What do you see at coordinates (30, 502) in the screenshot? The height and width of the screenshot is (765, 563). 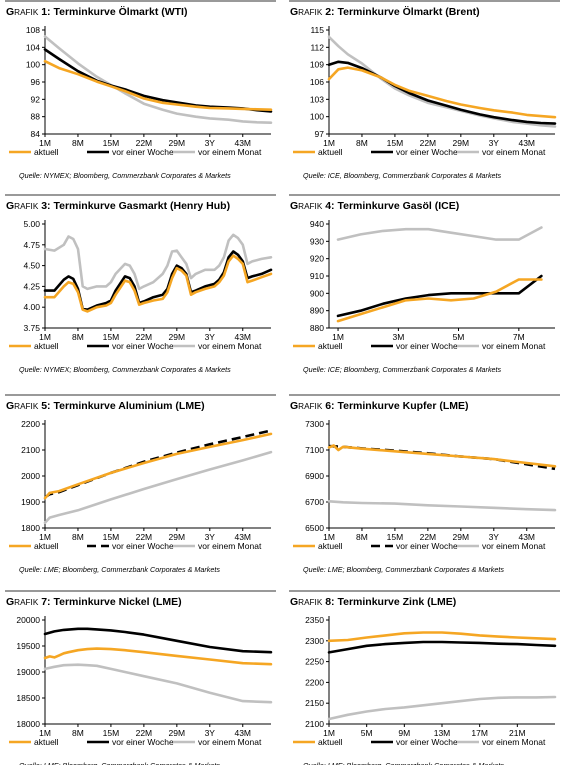 I see `y-tick-label: 1900` at bounding box center [30, 502].